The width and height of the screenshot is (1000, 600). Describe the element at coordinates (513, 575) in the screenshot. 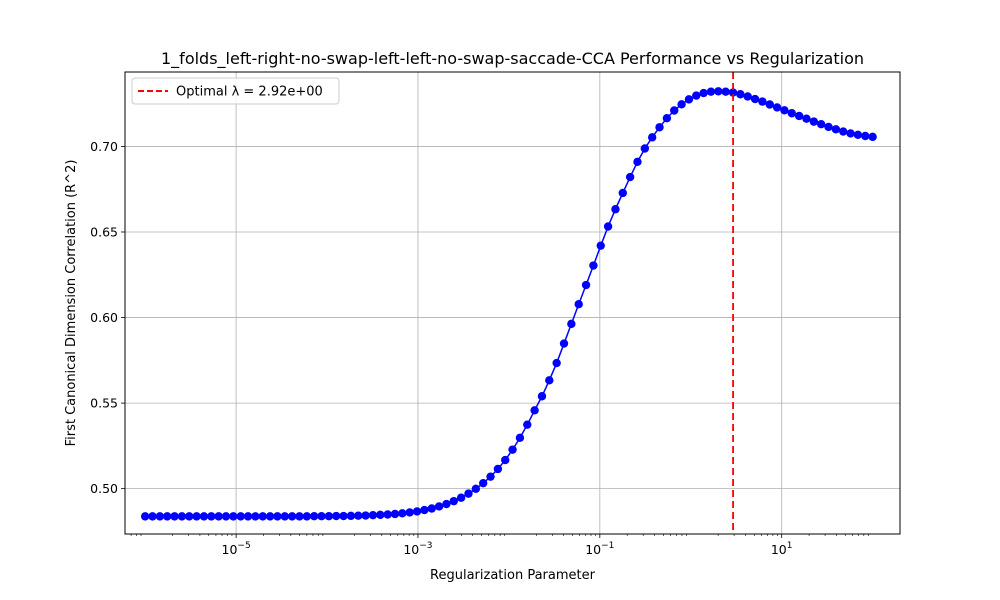

I see `x-axis-label: Regularization Parameter` at that location.